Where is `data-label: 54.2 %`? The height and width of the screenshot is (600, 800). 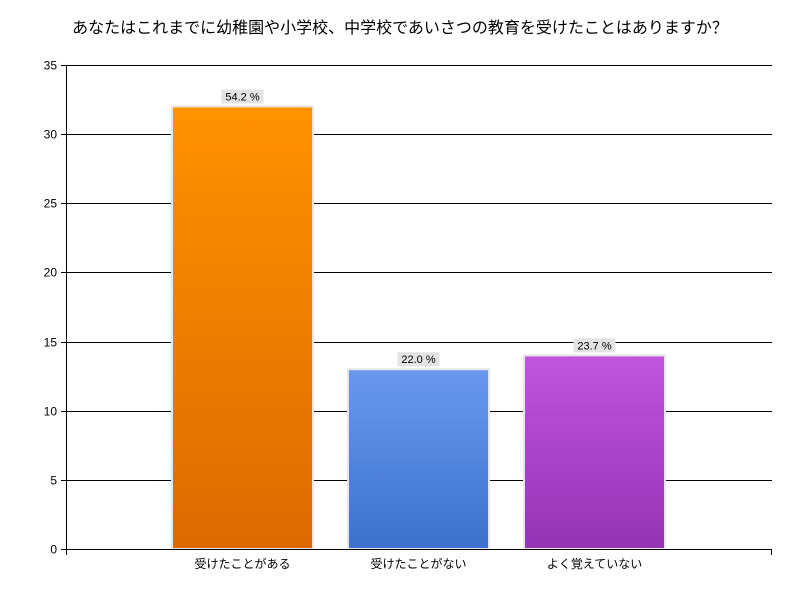 data-label: 54.2 % is located at coordinates (242, 97).